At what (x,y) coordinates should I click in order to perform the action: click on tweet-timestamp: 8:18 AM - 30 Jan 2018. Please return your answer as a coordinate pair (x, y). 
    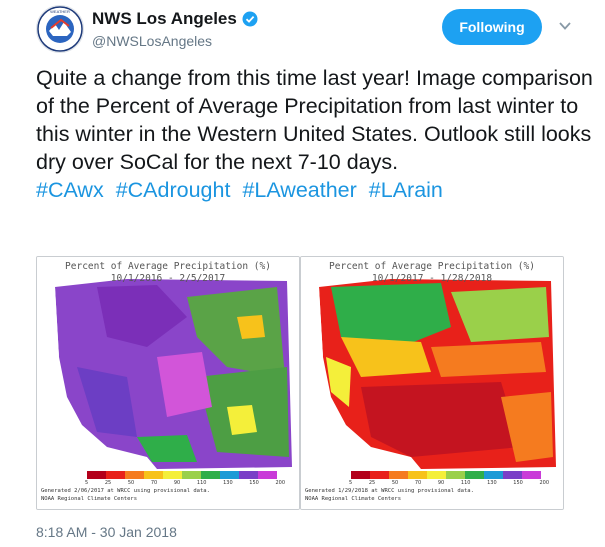
    Looking at the image, I should click on (106, 532).